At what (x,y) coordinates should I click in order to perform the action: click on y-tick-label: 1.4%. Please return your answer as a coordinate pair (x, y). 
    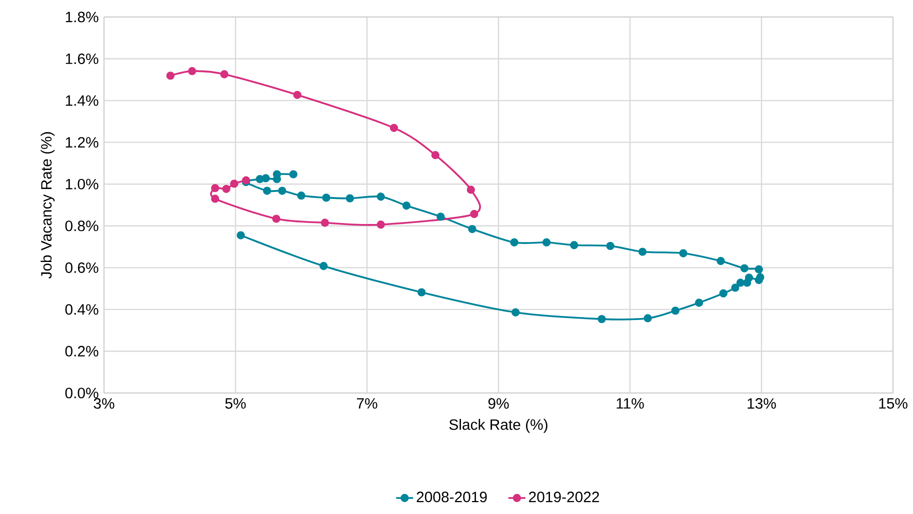
    Looking at the image, I should click on (82, 100).